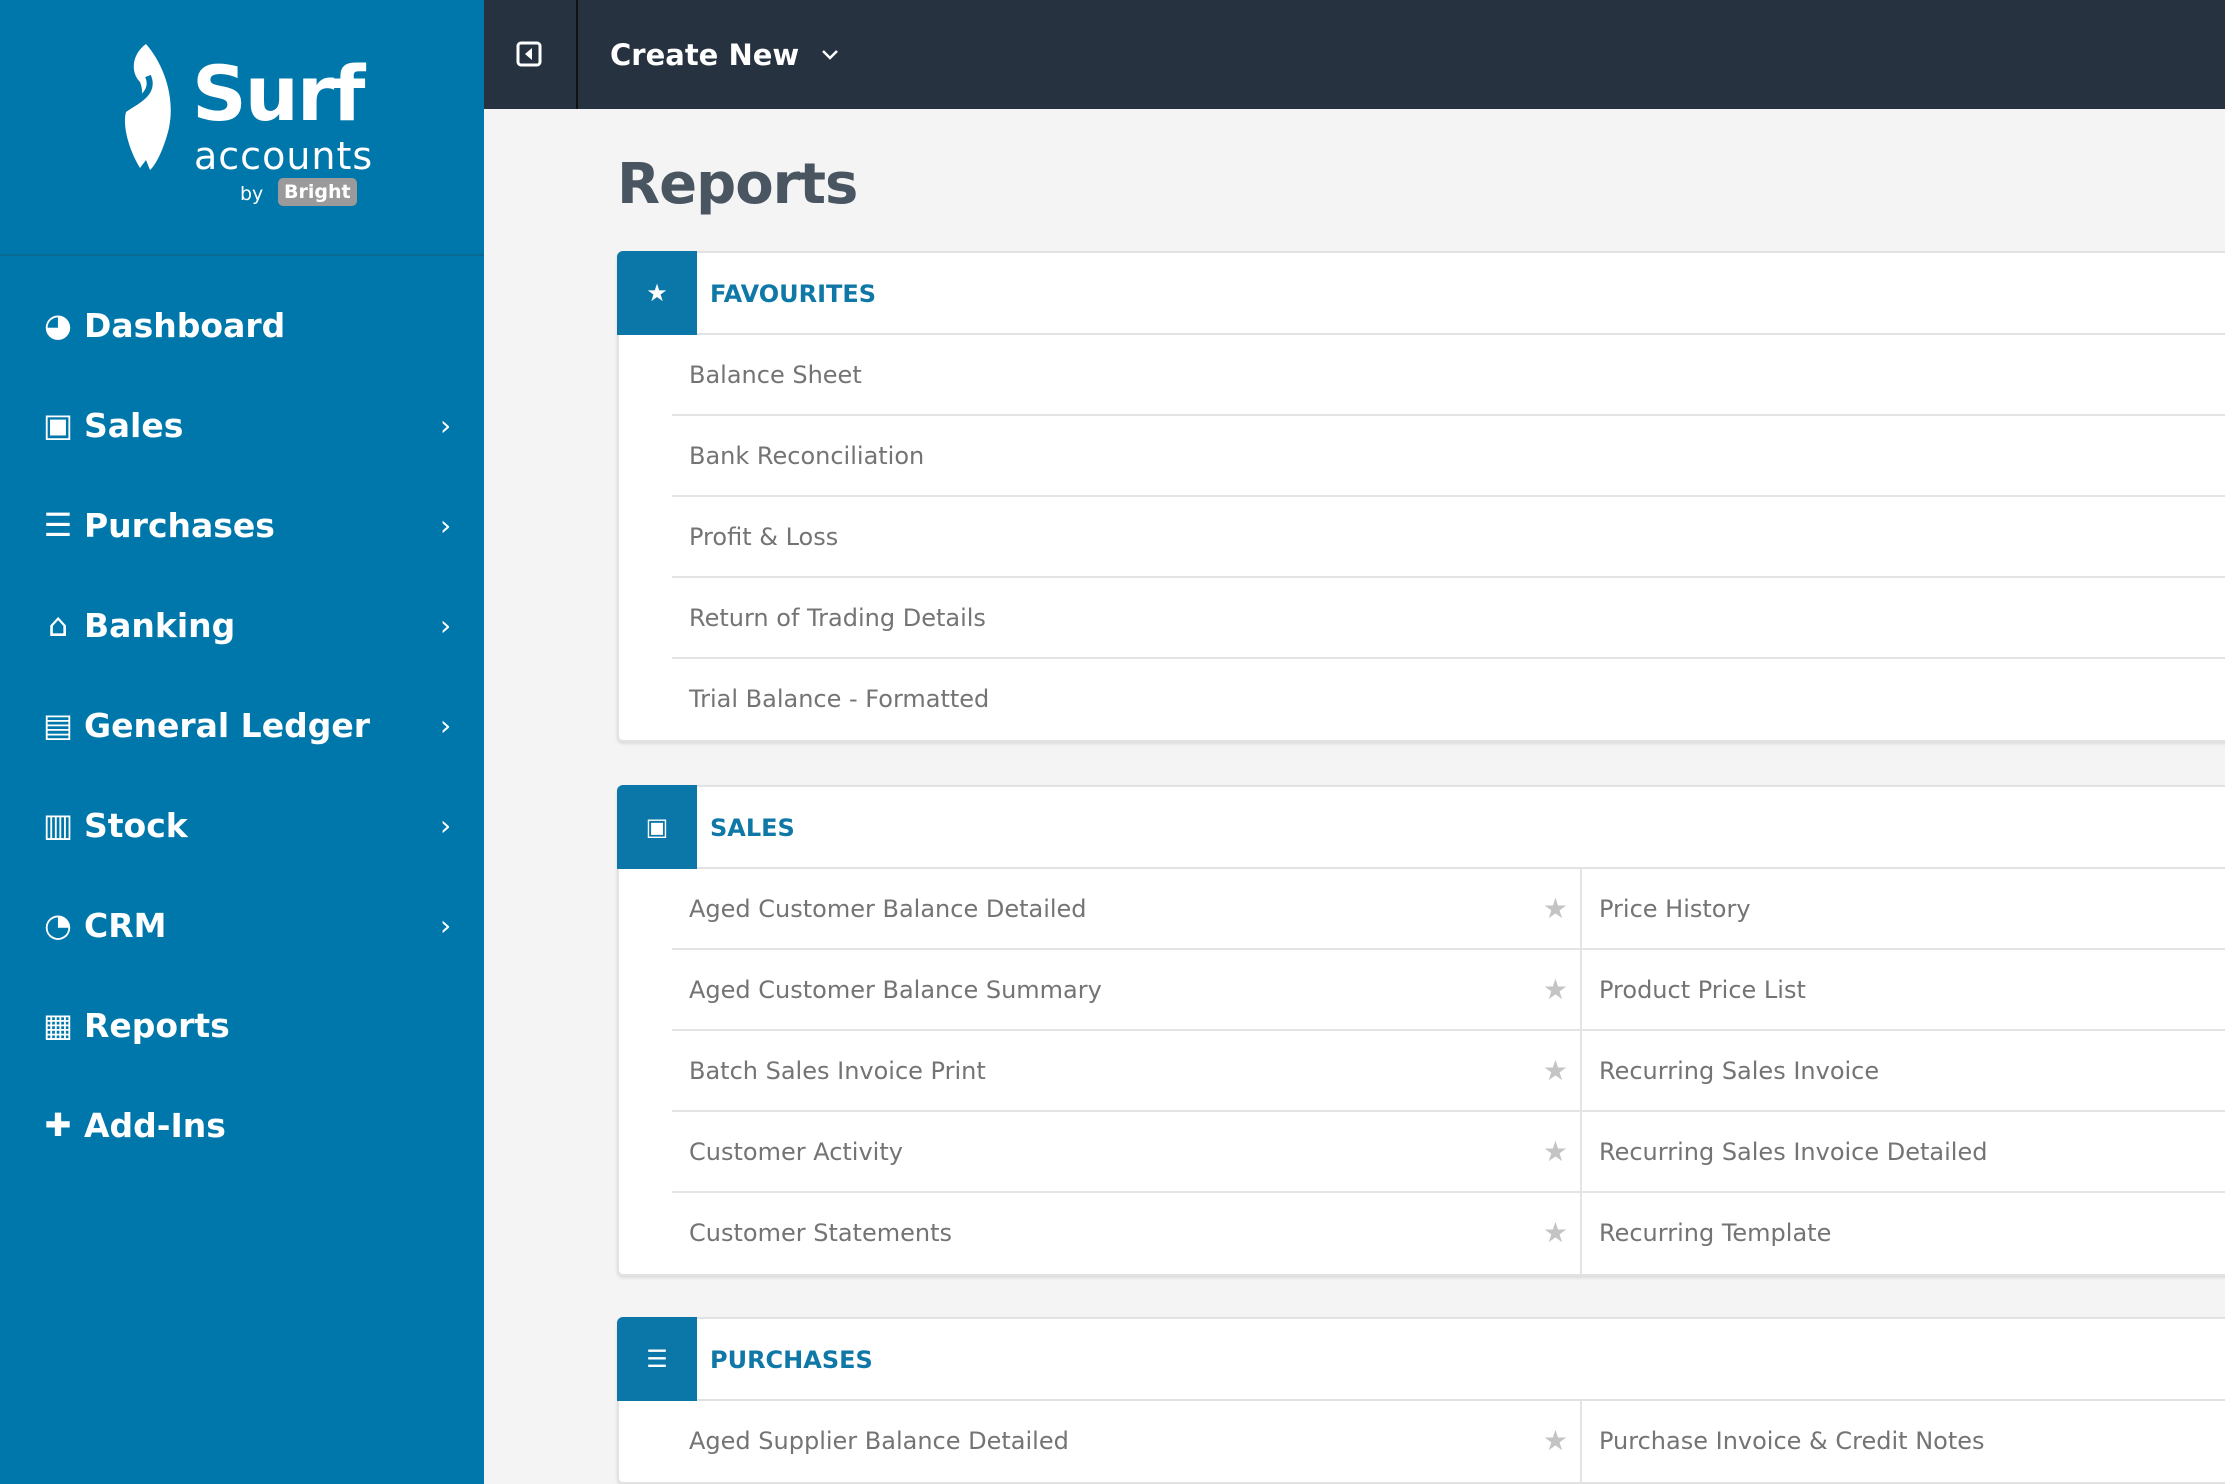  What do you see at coordinates (879, 1441) in the screenshot?
I see `report-label: Aged Supplier Balance Detailed` at bounding box center [879, 1441].